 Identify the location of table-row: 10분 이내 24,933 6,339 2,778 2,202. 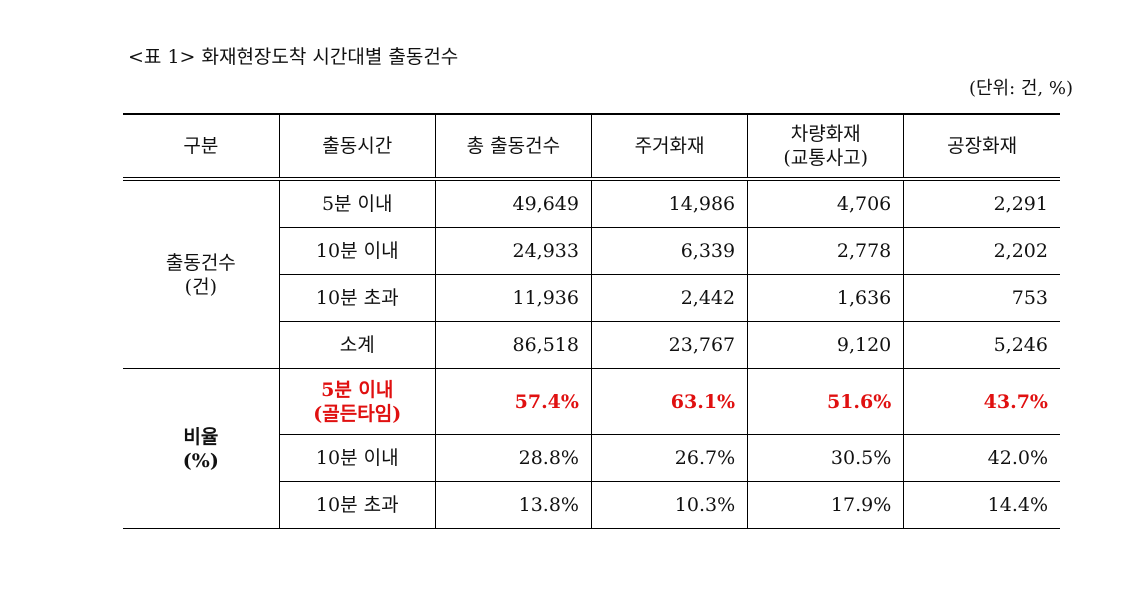
(591, 251).